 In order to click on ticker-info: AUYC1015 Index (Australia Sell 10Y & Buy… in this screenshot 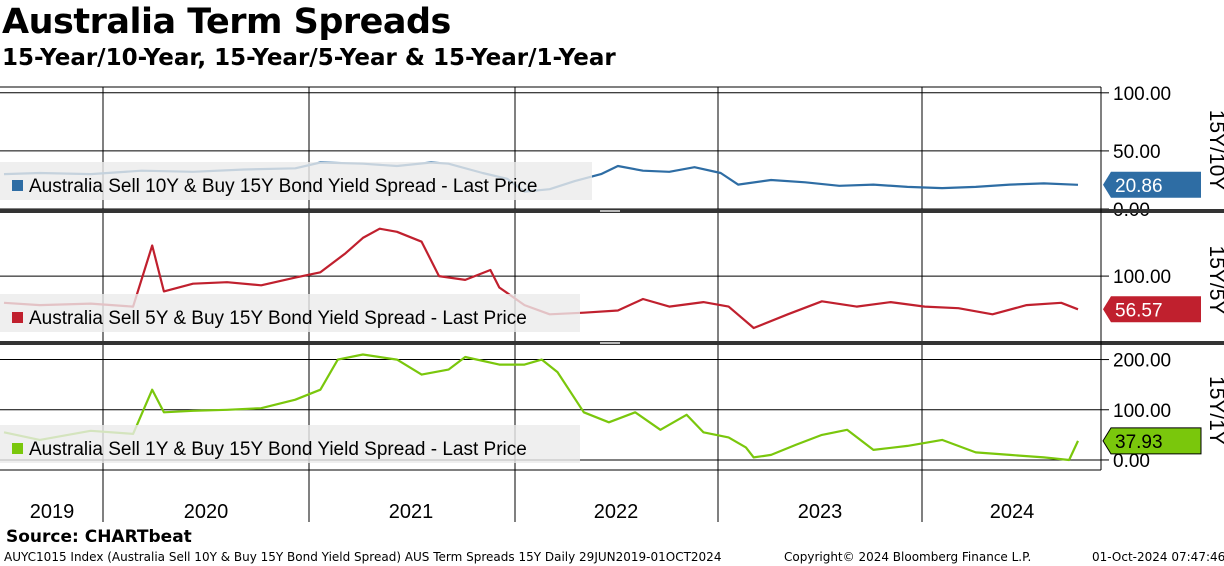, I will do `click(363, 557)`.